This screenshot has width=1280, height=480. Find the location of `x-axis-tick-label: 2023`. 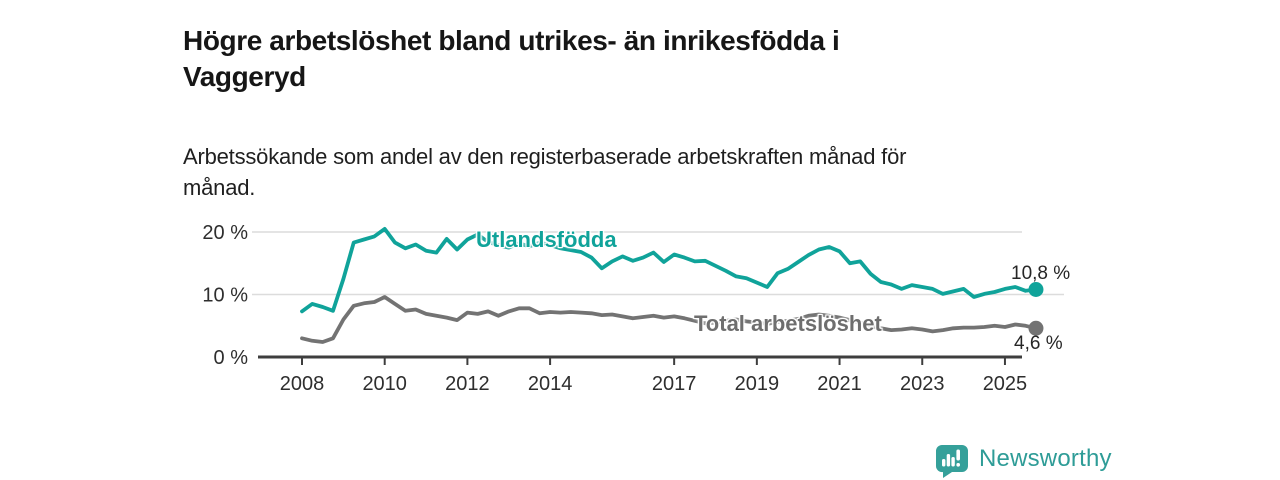

x-axis-tick-label: 2023 is located at coordinates (922, 384).